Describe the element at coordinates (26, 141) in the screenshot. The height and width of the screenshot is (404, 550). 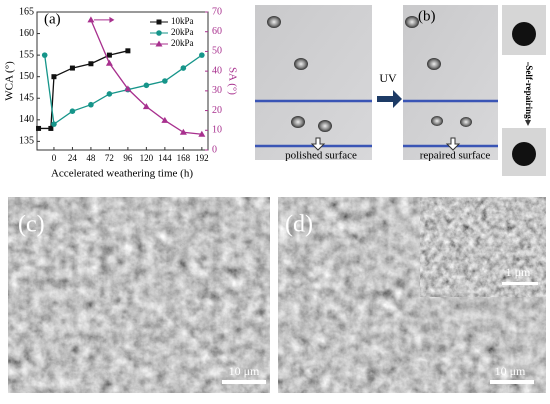
I see `y-tick-label: 135` at that location.